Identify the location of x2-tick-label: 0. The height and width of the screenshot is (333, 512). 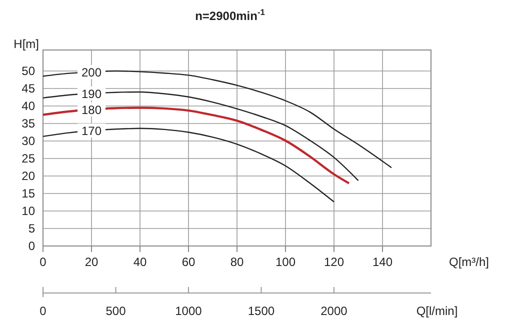
(43, 311).